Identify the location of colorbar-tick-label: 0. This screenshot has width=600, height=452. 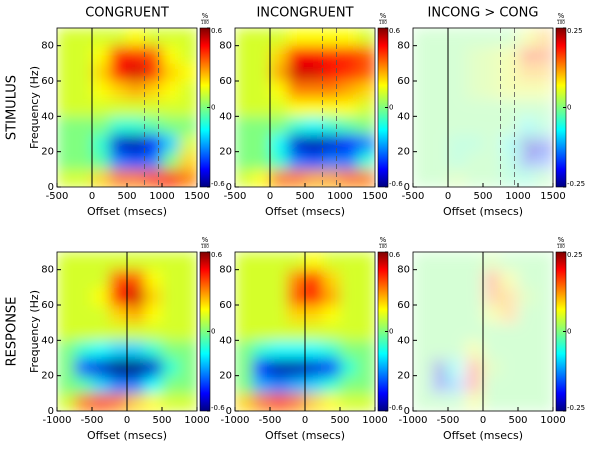
(569, 108).